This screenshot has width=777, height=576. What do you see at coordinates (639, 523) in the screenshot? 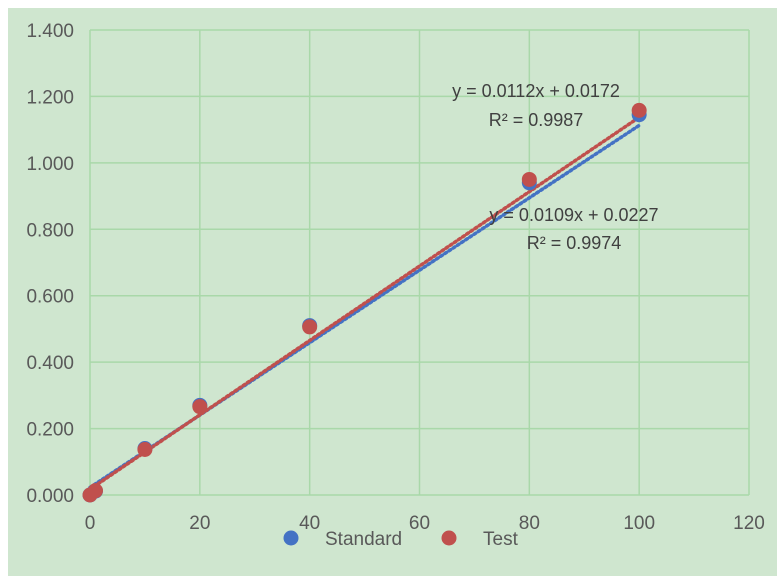
I see `x-tick-label: 100` at bounding box center [639, 523].